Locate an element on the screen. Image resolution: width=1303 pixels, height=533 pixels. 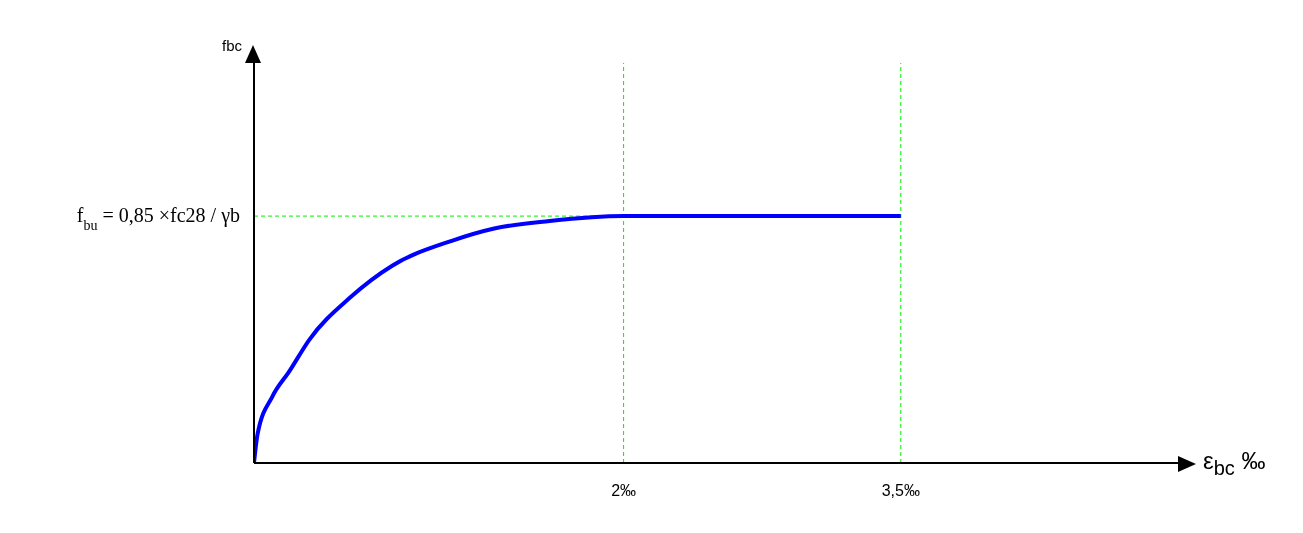
x-axis-title: ε$_{bc}$ ‰ is located at coordinates (1234, 463).